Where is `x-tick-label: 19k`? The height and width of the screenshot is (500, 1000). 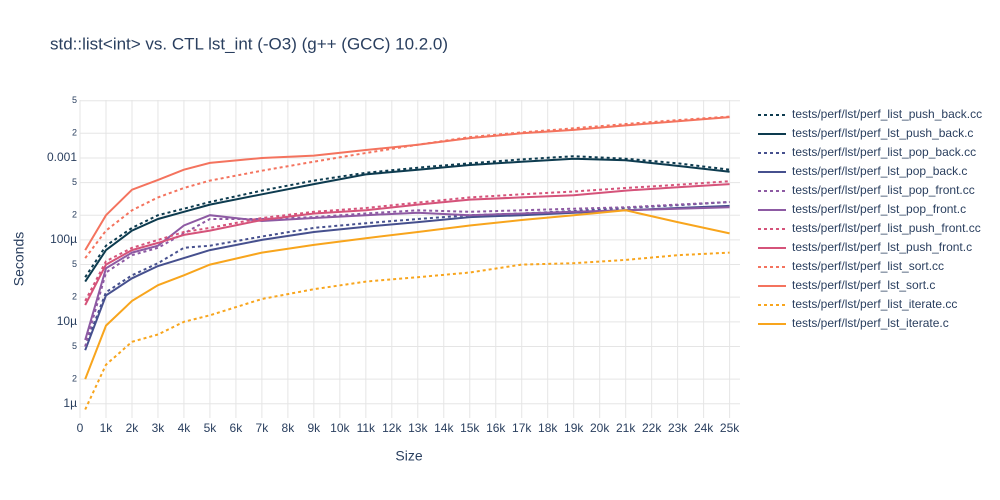
x-tick-label: 19k is located at coordinates (574, 428).